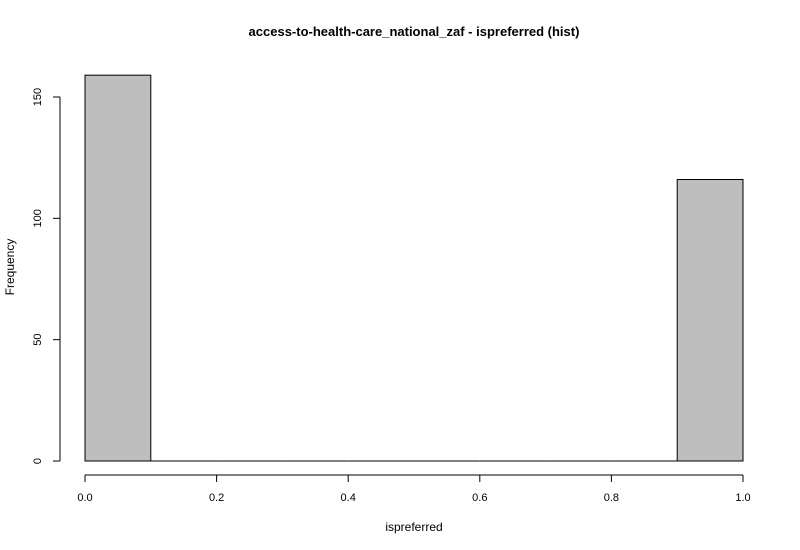  What do you see at coordinates (348, 498) in the screenshot?
I see `x-tick-label-2: 0.4` at bounding box center [348, 498].